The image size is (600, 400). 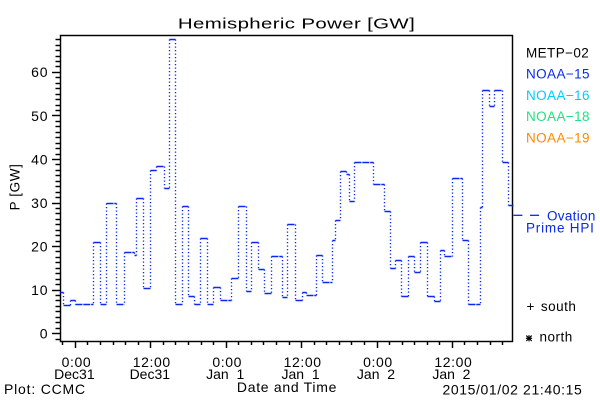 I want to click on svg-text: METP−02, so click(x=557, y=53).